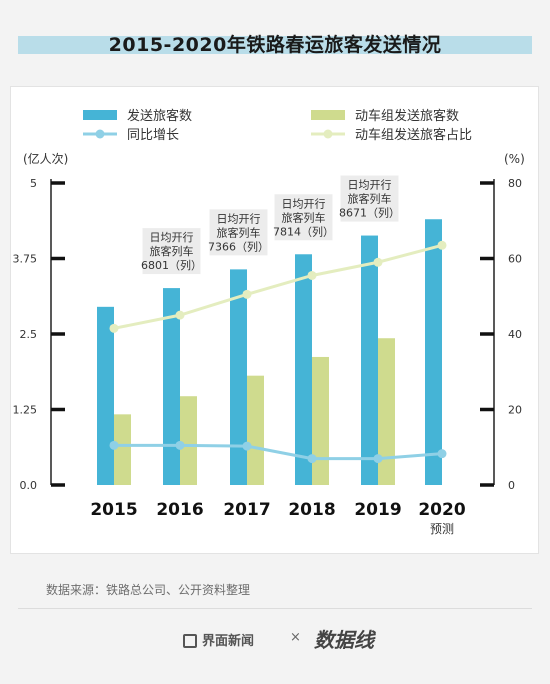 Image resolution: width=550 pixels, height=684 pixels. I want to click on source-note: 数据来源：铁路总公司、公开资料整理, so click(148, 590).